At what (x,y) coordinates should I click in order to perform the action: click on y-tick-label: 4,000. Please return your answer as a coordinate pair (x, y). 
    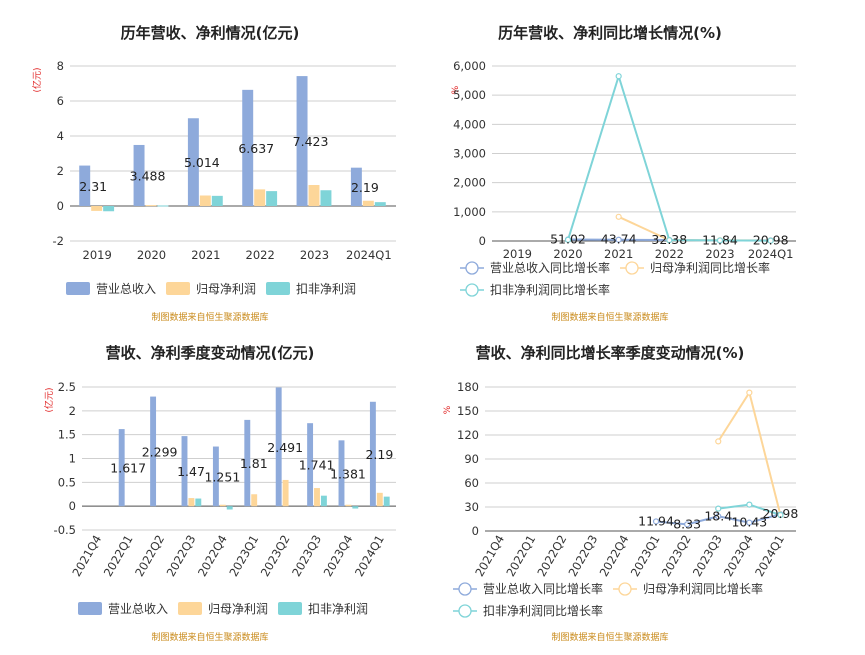
    Looking at the image, I should click on (469, 124).